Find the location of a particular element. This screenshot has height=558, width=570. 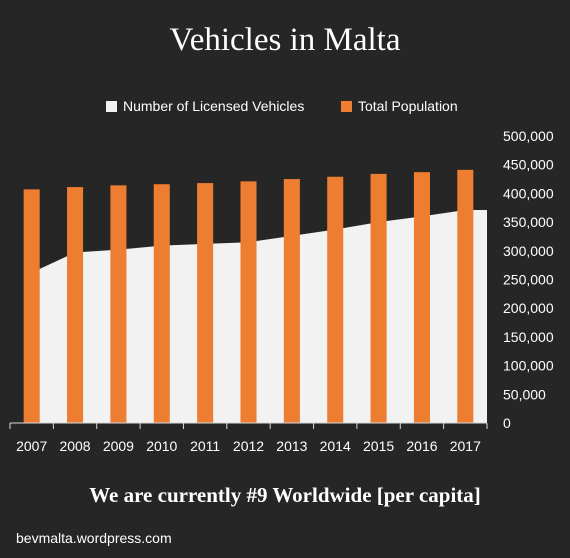

y-tick-label: 0 is located at coordinates (507, 423).